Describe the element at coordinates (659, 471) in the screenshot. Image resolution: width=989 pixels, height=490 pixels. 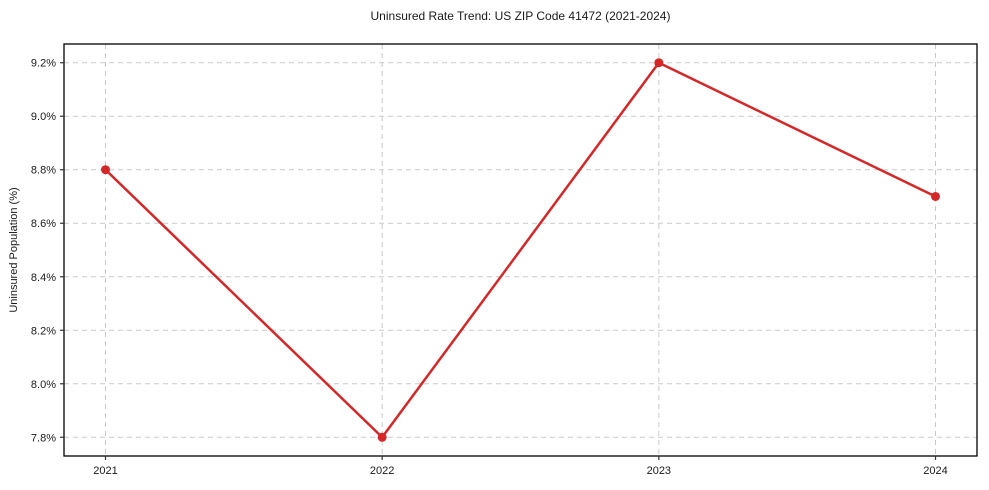
I see `x-tick-label: 2023` at that location.